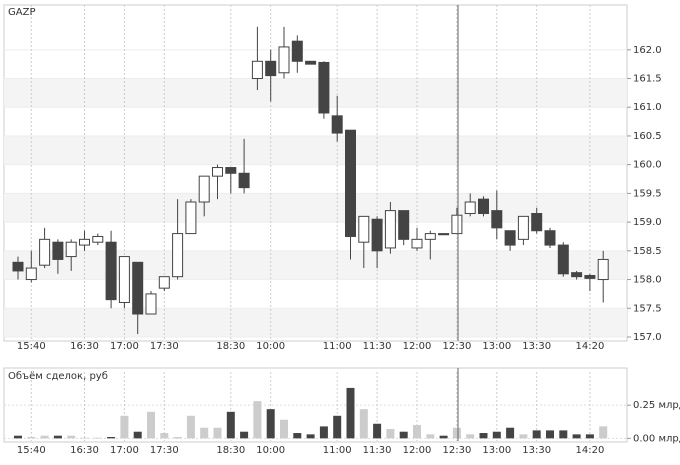  Describe the element at coordinates (21, 12) in the screenshot. I see `chart-title: GAZP` at that location.